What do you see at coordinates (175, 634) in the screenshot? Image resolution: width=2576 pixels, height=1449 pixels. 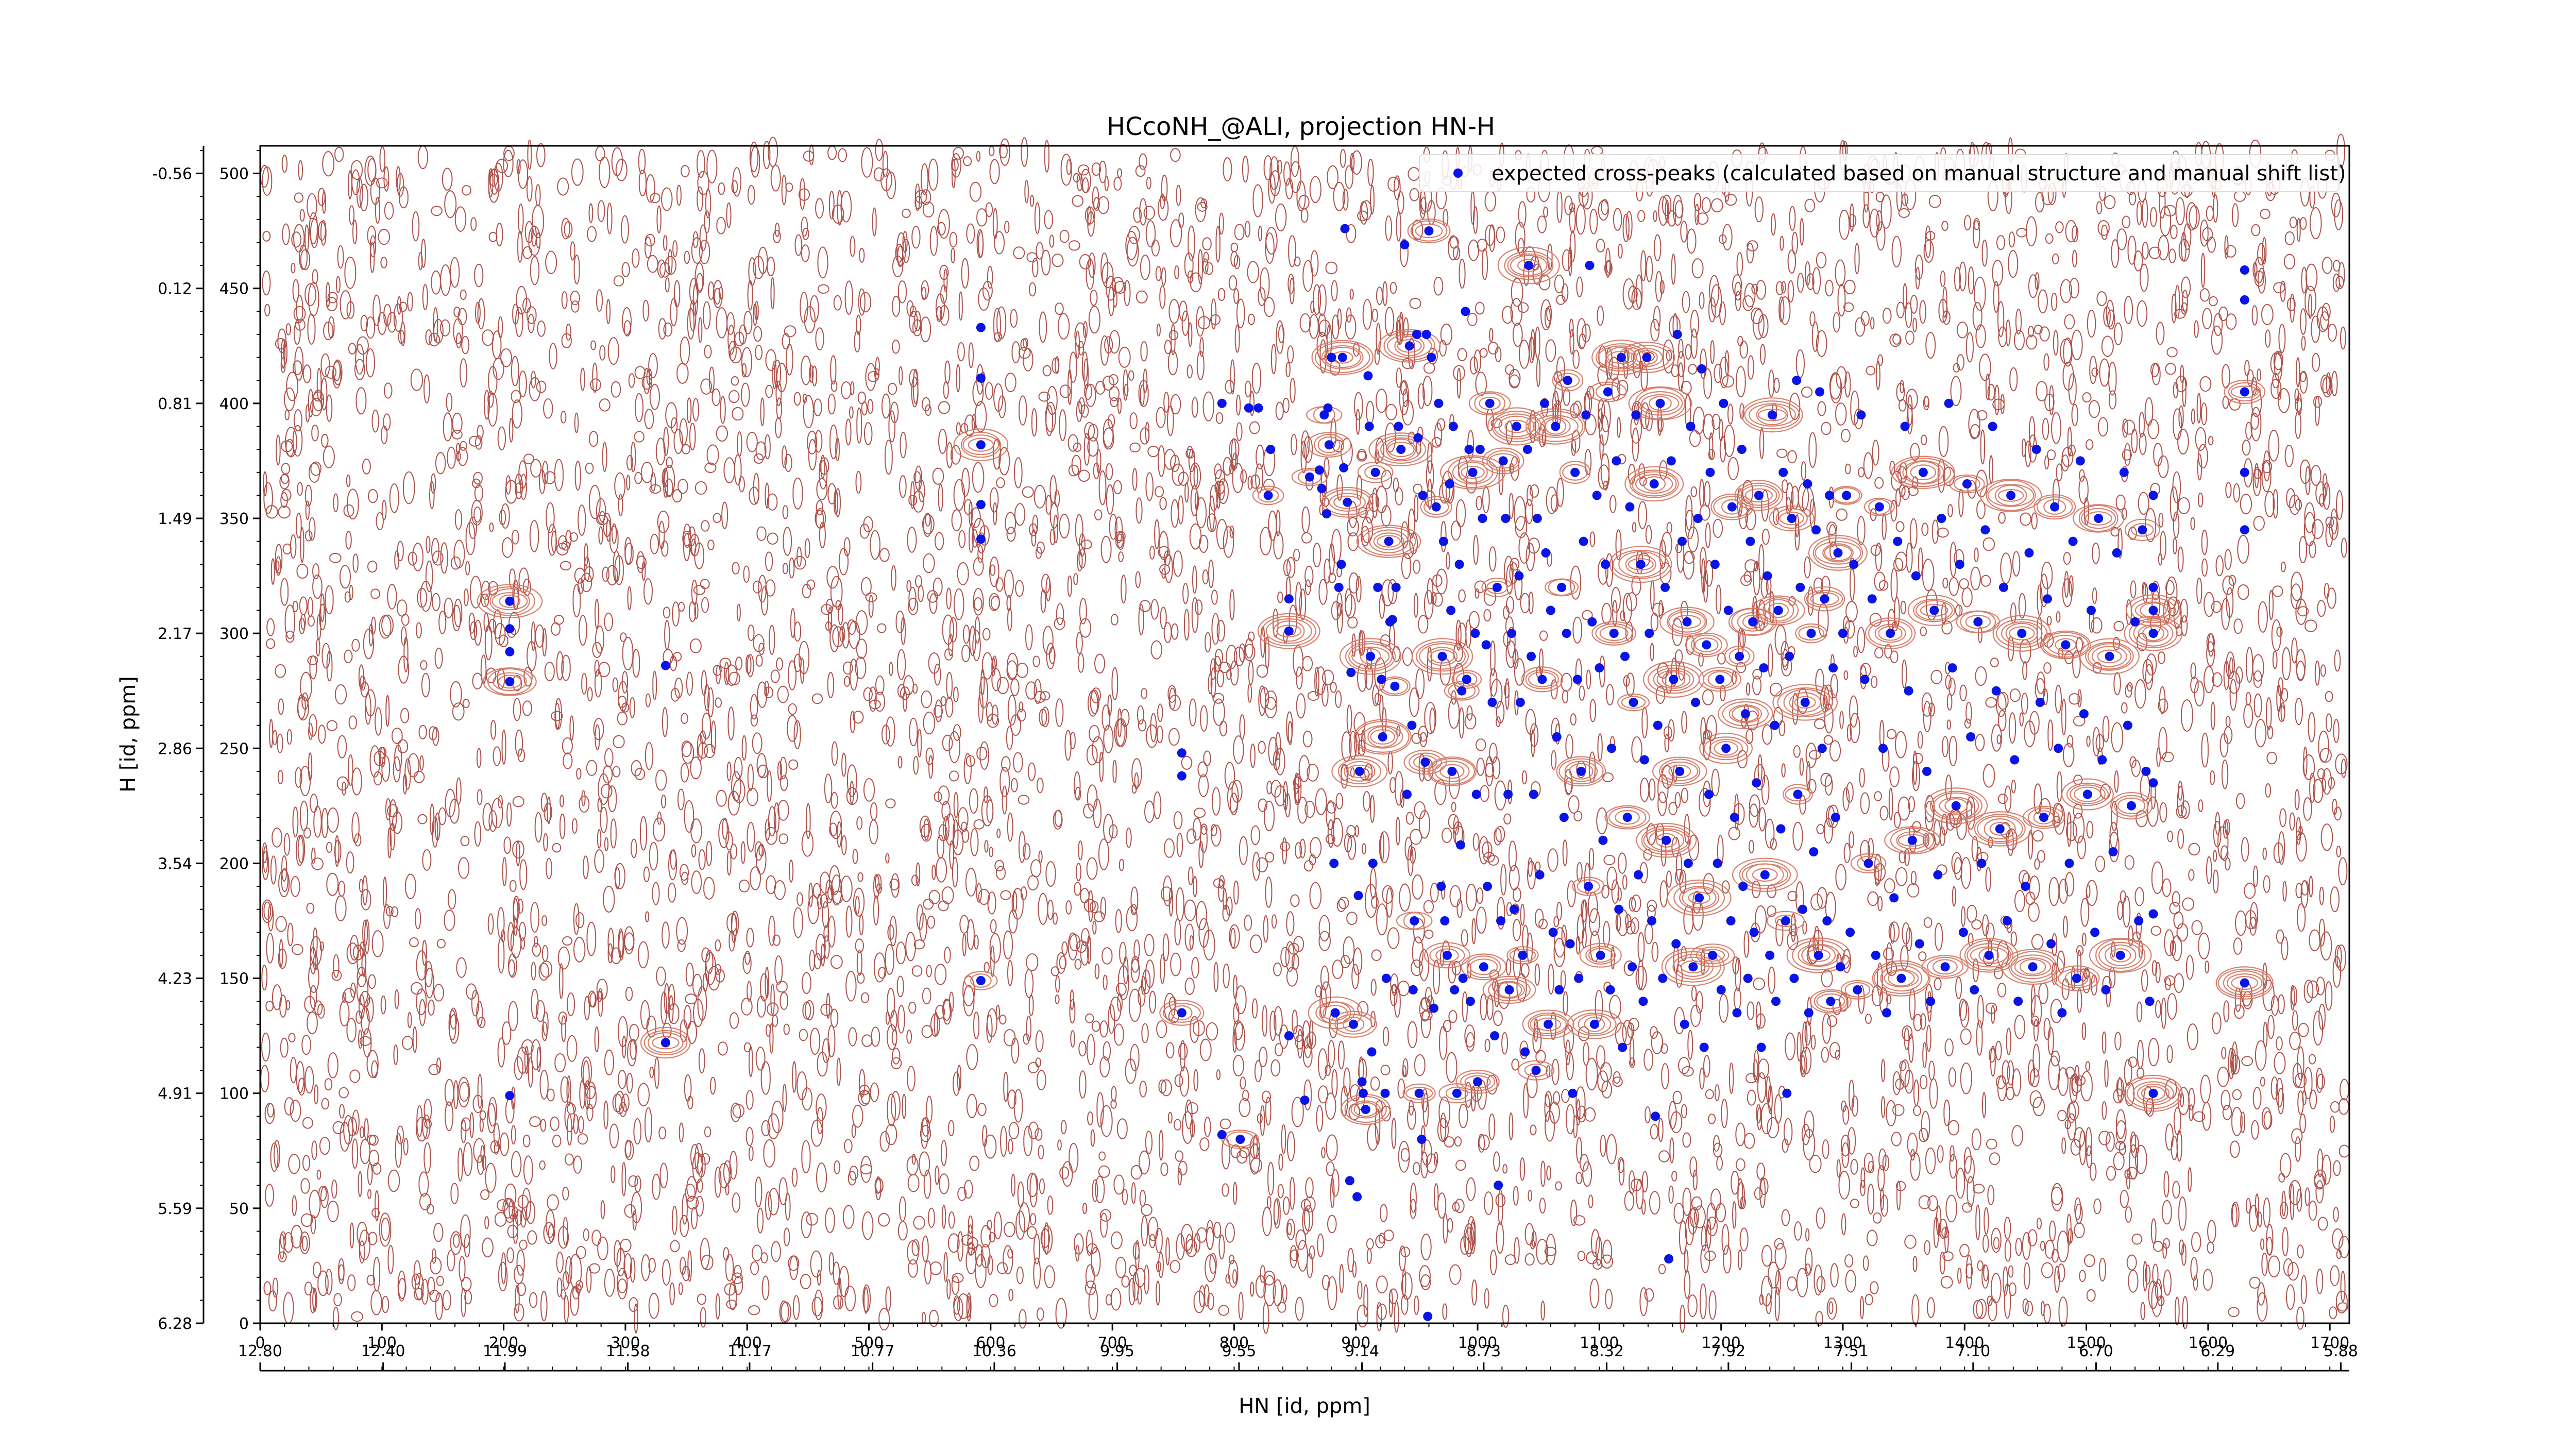 I see `y-ppm-tick-label: 2.17` at bounding box center [175, 634].